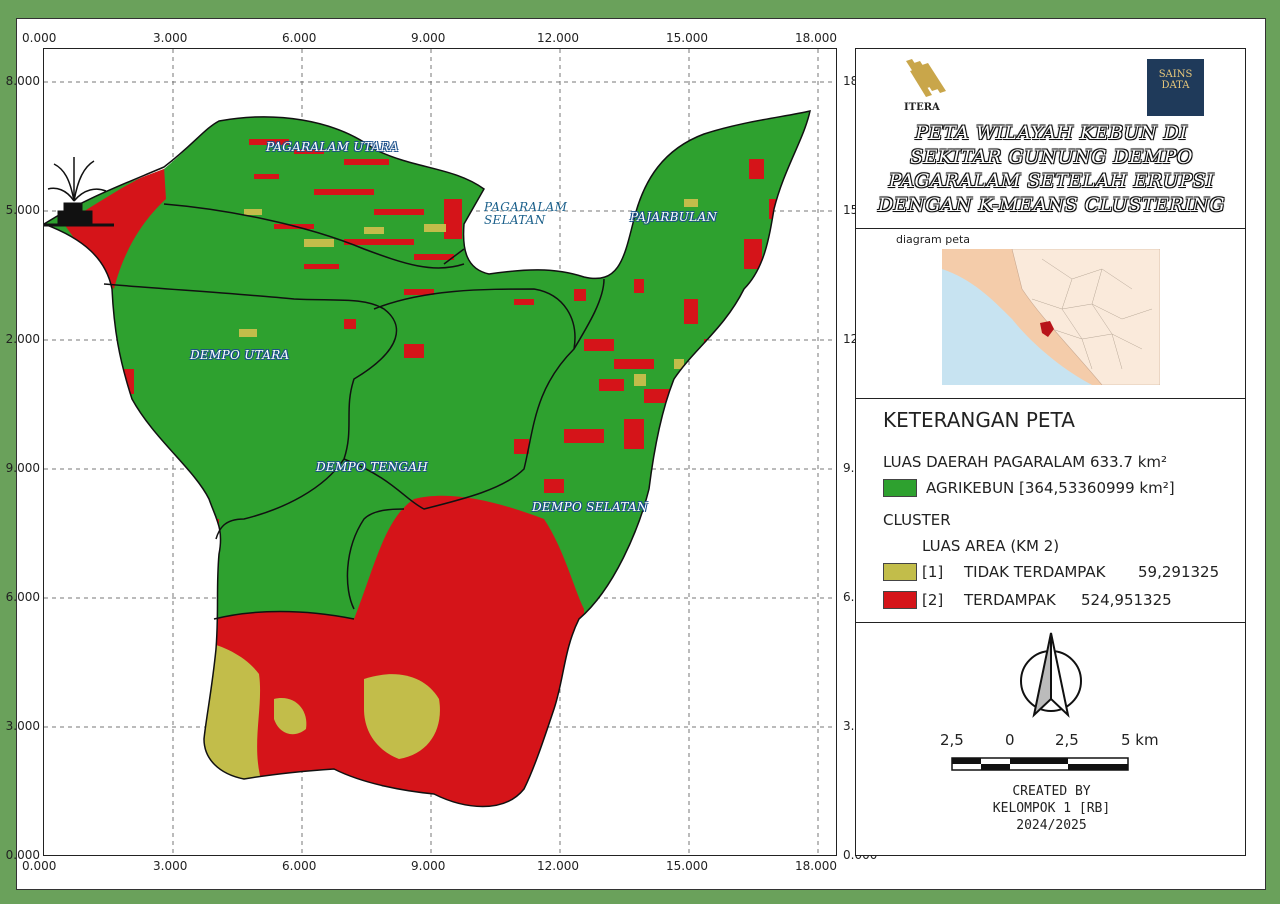  Describe the element at coordinates (1035, 572) in the screenshot. I see `legend-class1-name: TIDAK TERDAMPAK` at that location.